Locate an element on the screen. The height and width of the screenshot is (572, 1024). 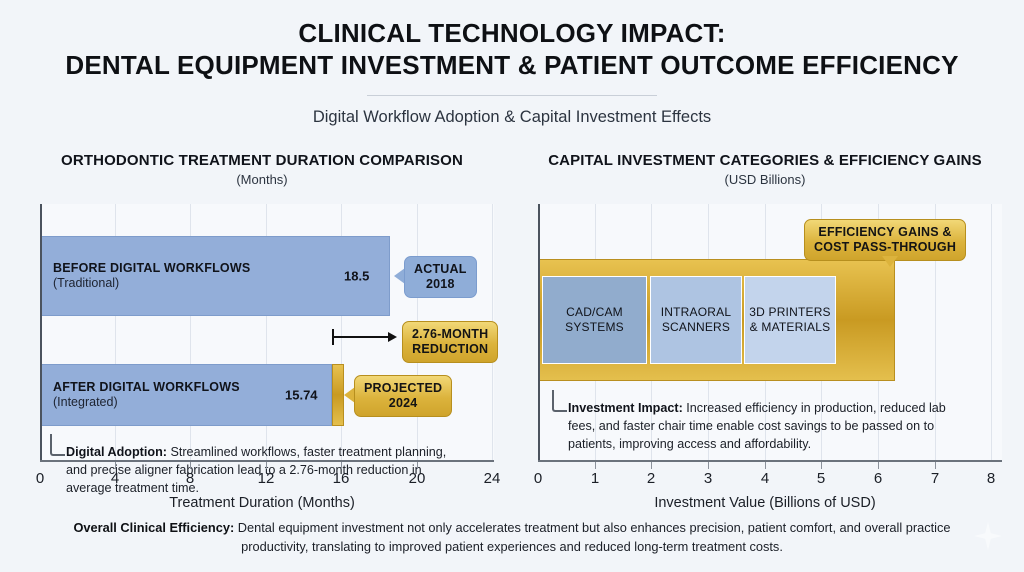
x-tick-label: 0 is located at coordinates (40, 478).